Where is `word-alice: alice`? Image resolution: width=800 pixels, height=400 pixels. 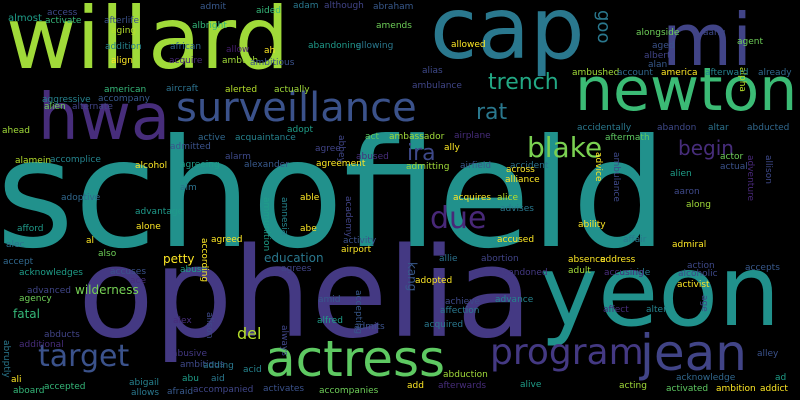
word-alice: alice is located at coordinates (508, 198).